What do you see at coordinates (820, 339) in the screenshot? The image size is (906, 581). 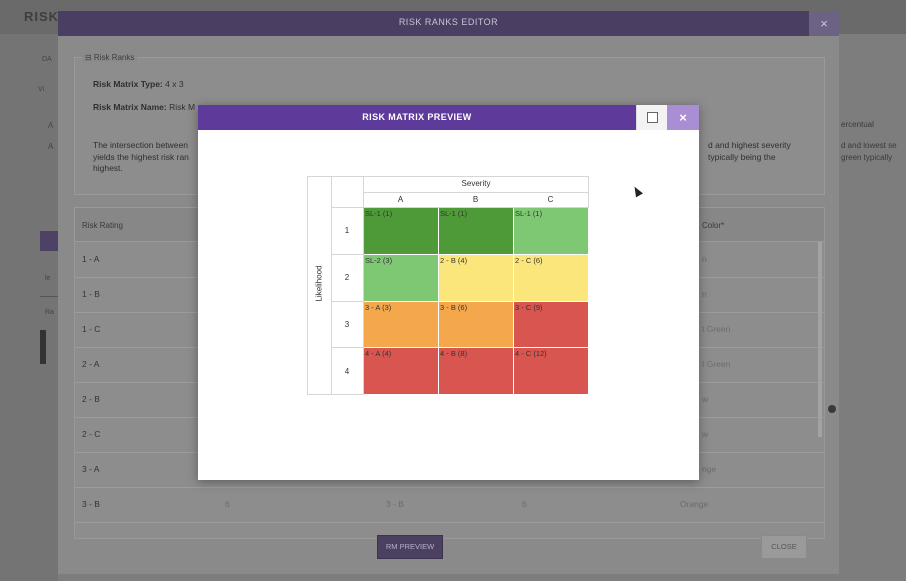 I see `table-scrollbar` at bounding box center [820, 339].